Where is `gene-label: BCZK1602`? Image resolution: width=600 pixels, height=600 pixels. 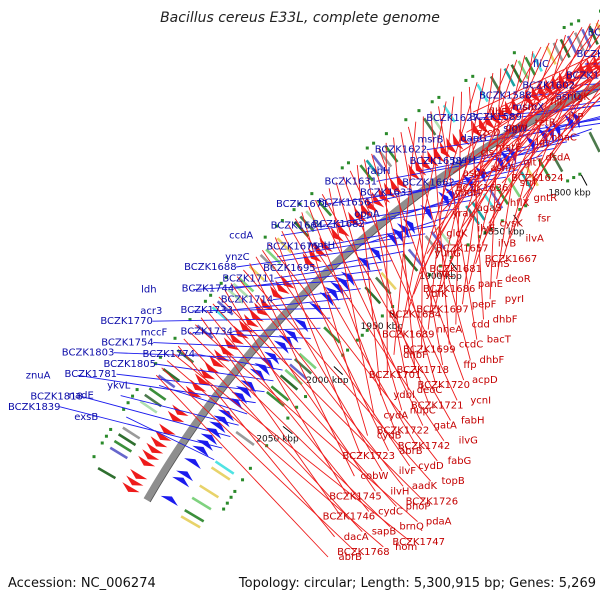 gene-label: BCZK1602 is located at coordinates (548, 85).